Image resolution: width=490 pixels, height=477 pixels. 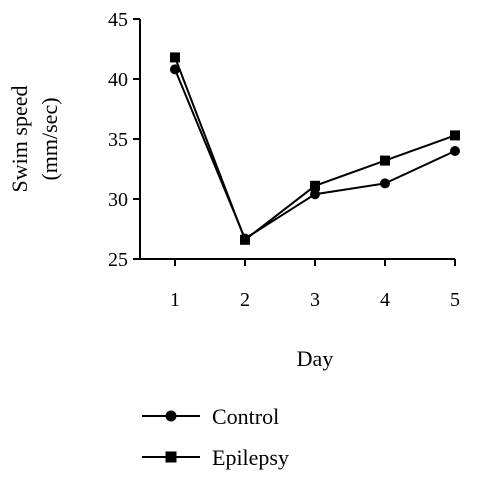 What do you see at coordinates (175, 300) in the screenshot?
I see `x-tick-label: 1` at bounding box center [175, 300].